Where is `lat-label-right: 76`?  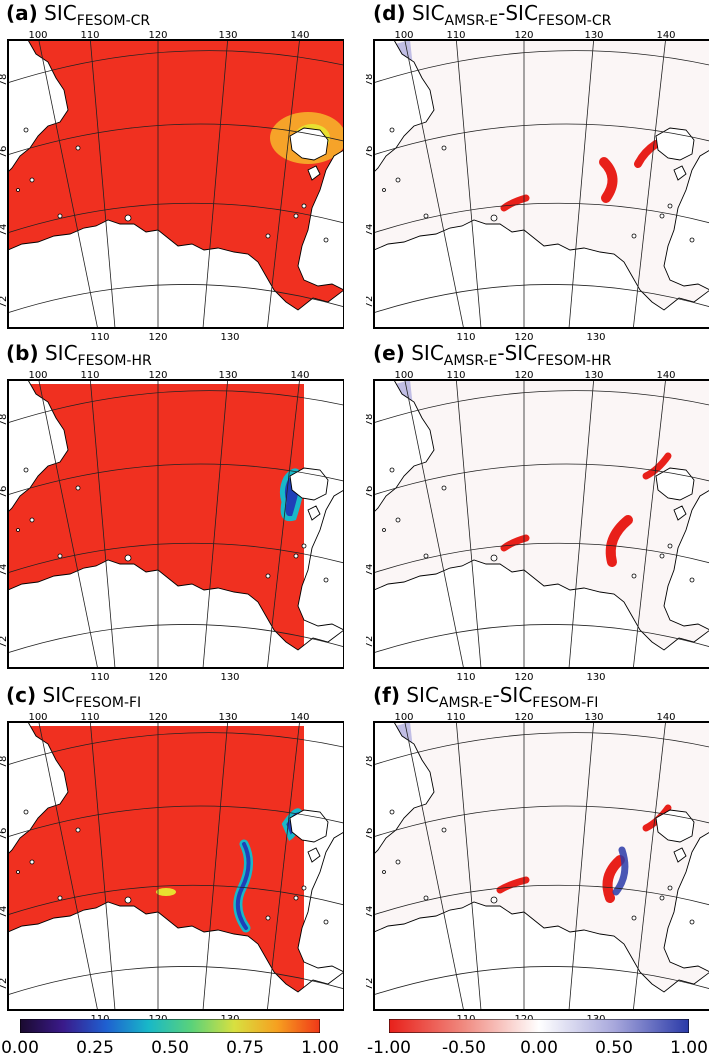
lat-label-right: 76 is located at coordinates (343, 136).